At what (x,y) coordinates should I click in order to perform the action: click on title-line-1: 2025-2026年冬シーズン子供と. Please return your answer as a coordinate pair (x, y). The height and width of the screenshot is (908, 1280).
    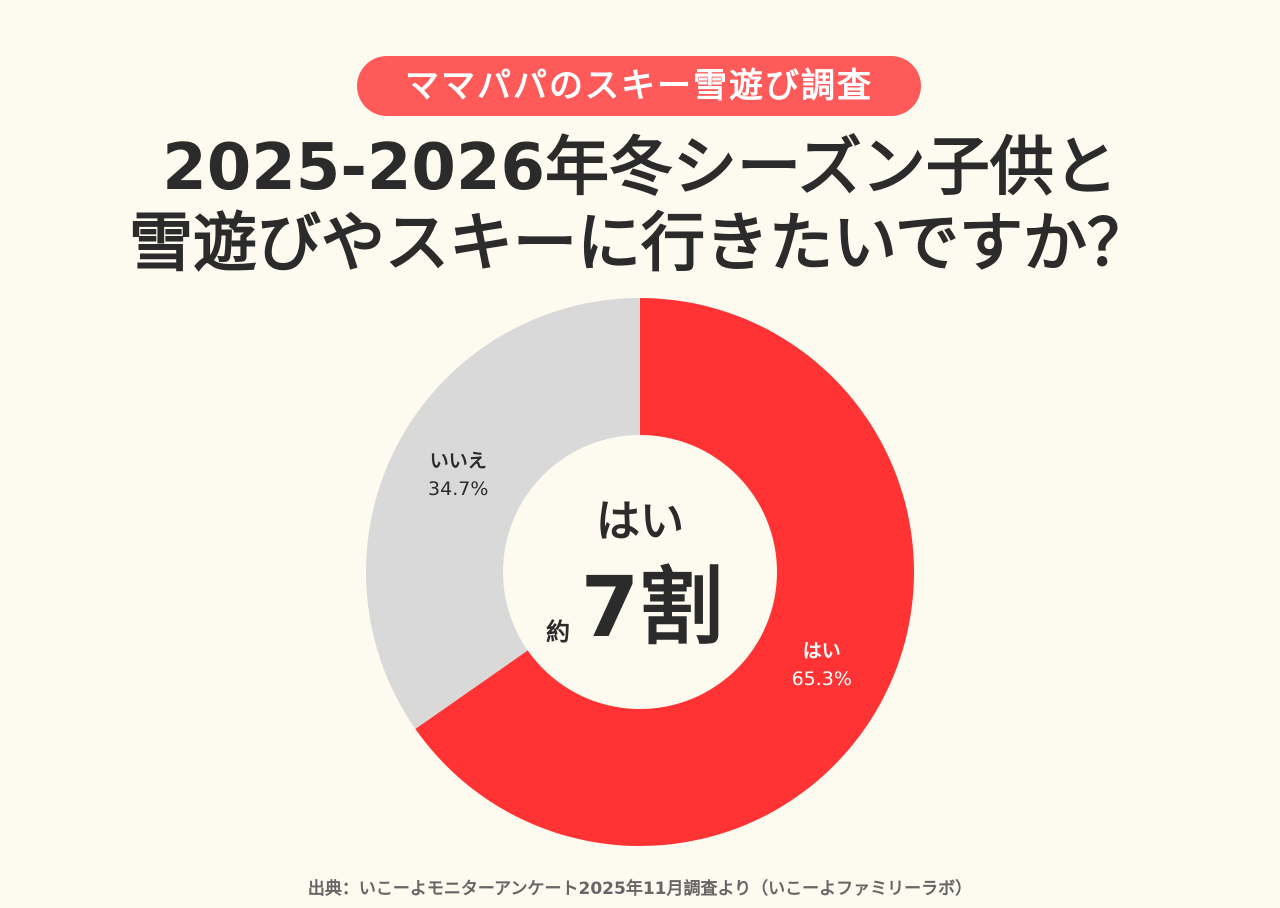
    Looking at the image, I should click on (640, 168).